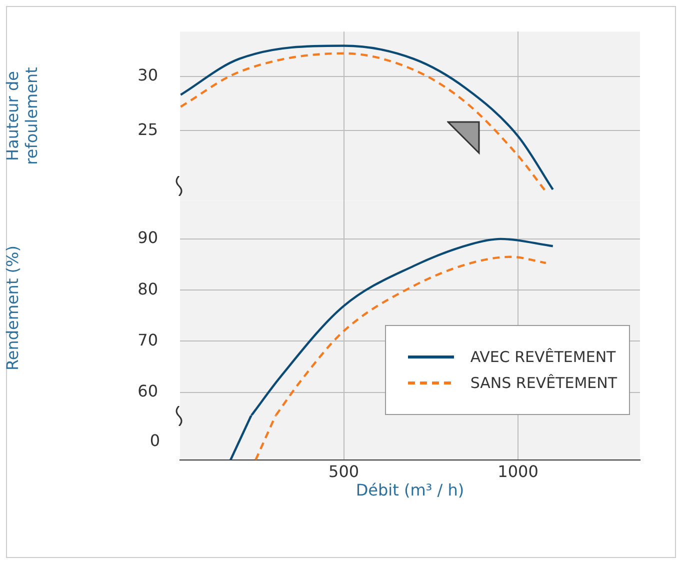  I want to click on y-tick-label: 90, so click(148, 238).